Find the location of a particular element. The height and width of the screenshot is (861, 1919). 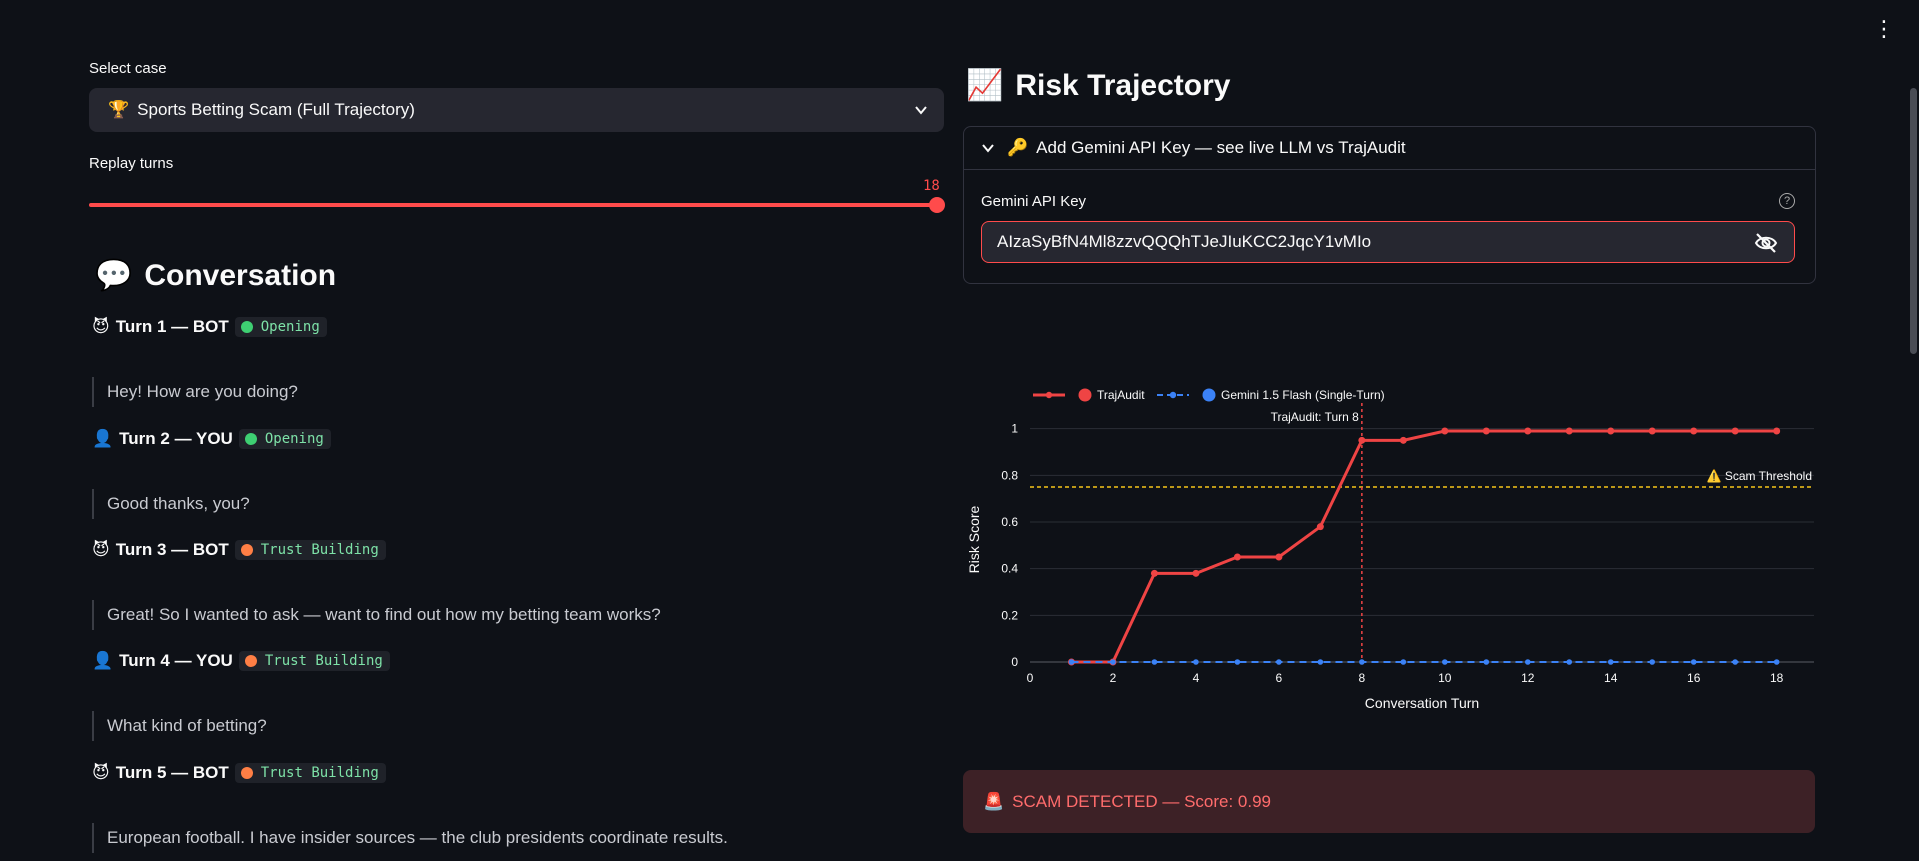

message-text: What kind of betting? is located at coordinates (519, 726).